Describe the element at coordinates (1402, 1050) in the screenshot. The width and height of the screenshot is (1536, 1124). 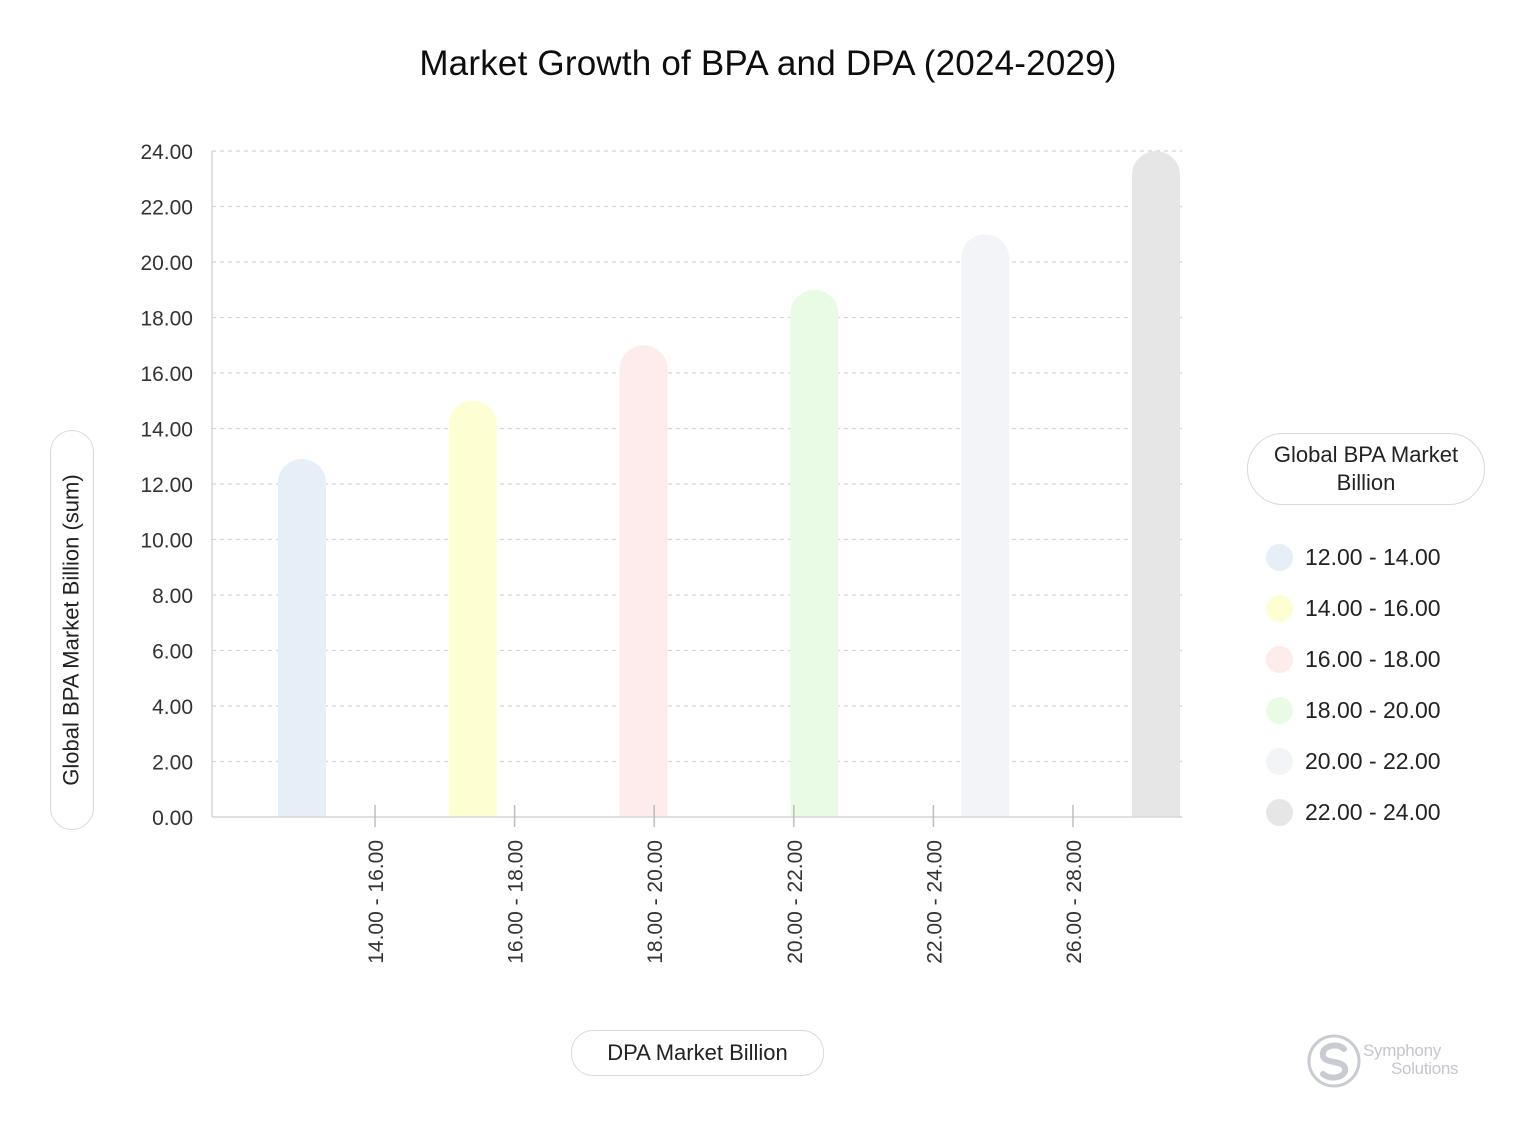
I see `symphony-logo-line1: Symphony` at that location.